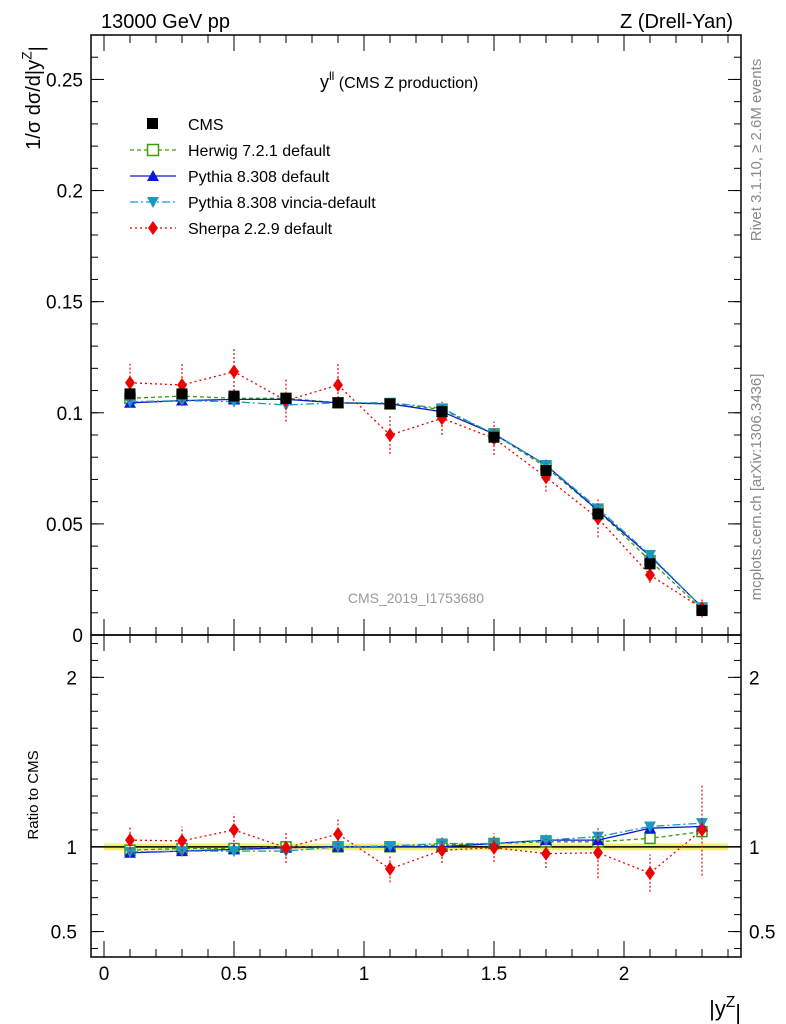 The height and width of the screenshot is (1024, 786). I want to click on legend-label-pythia: Pythia 8.308 default, so click(259, 177).